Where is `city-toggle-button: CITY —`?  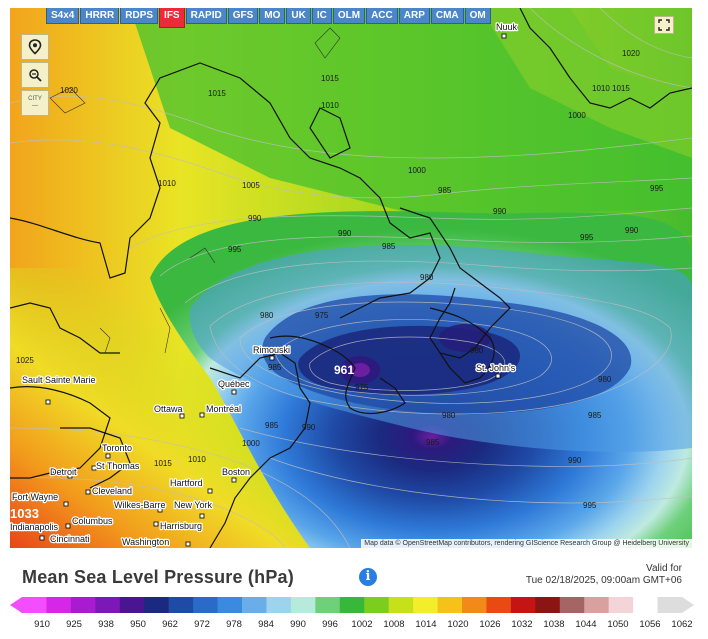
city-toggle-button: CITY — is located at coordinates (35, 103).